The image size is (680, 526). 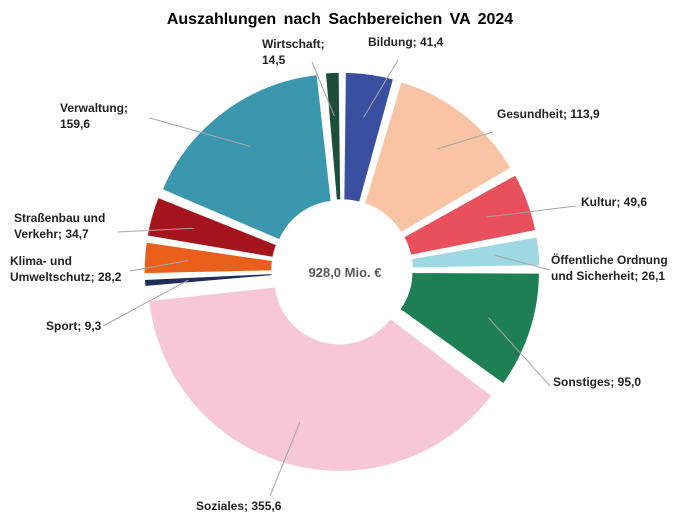 What do you see at coordinates (208, 258) in the screenshot?
I see `slice-klima-und-umweltschutz` at bounding box center [208, 258].